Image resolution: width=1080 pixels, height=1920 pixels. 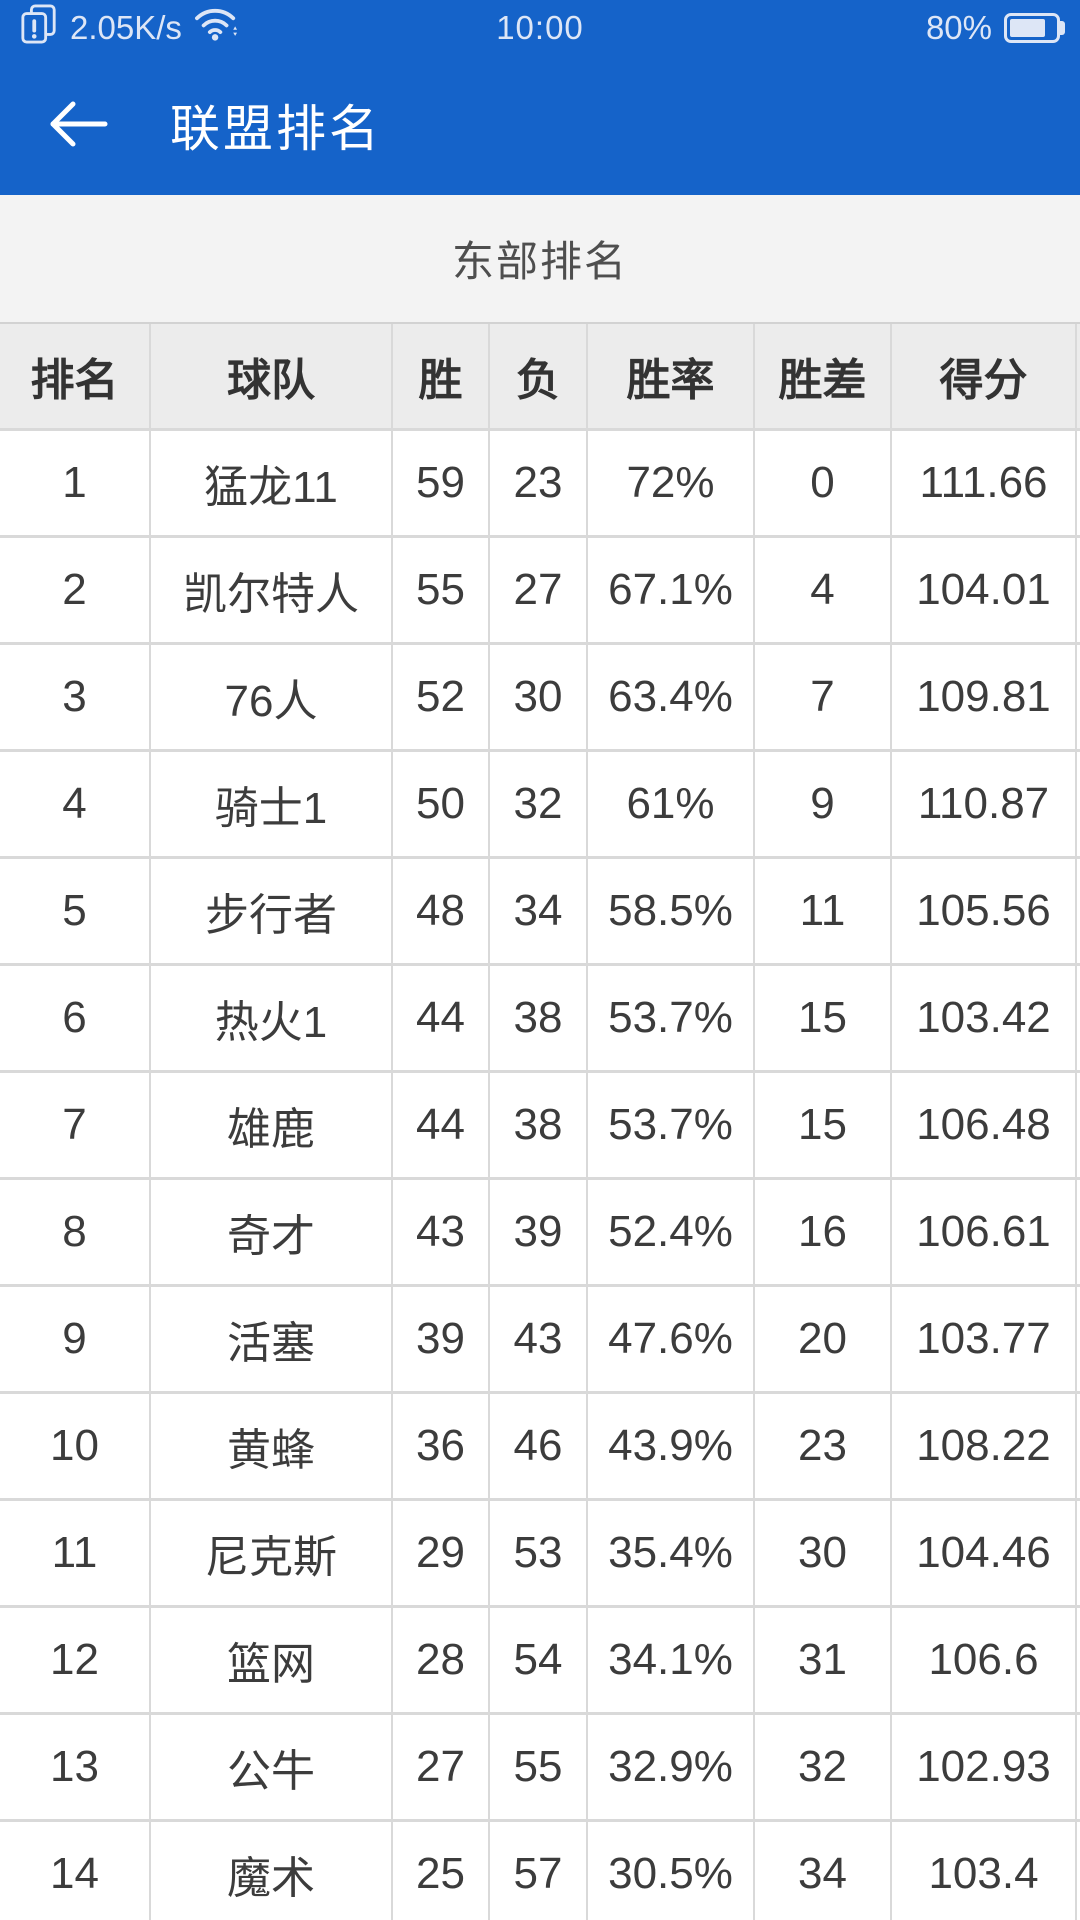 I want to click on table-cell: 72%, so click(x=671, y=483).